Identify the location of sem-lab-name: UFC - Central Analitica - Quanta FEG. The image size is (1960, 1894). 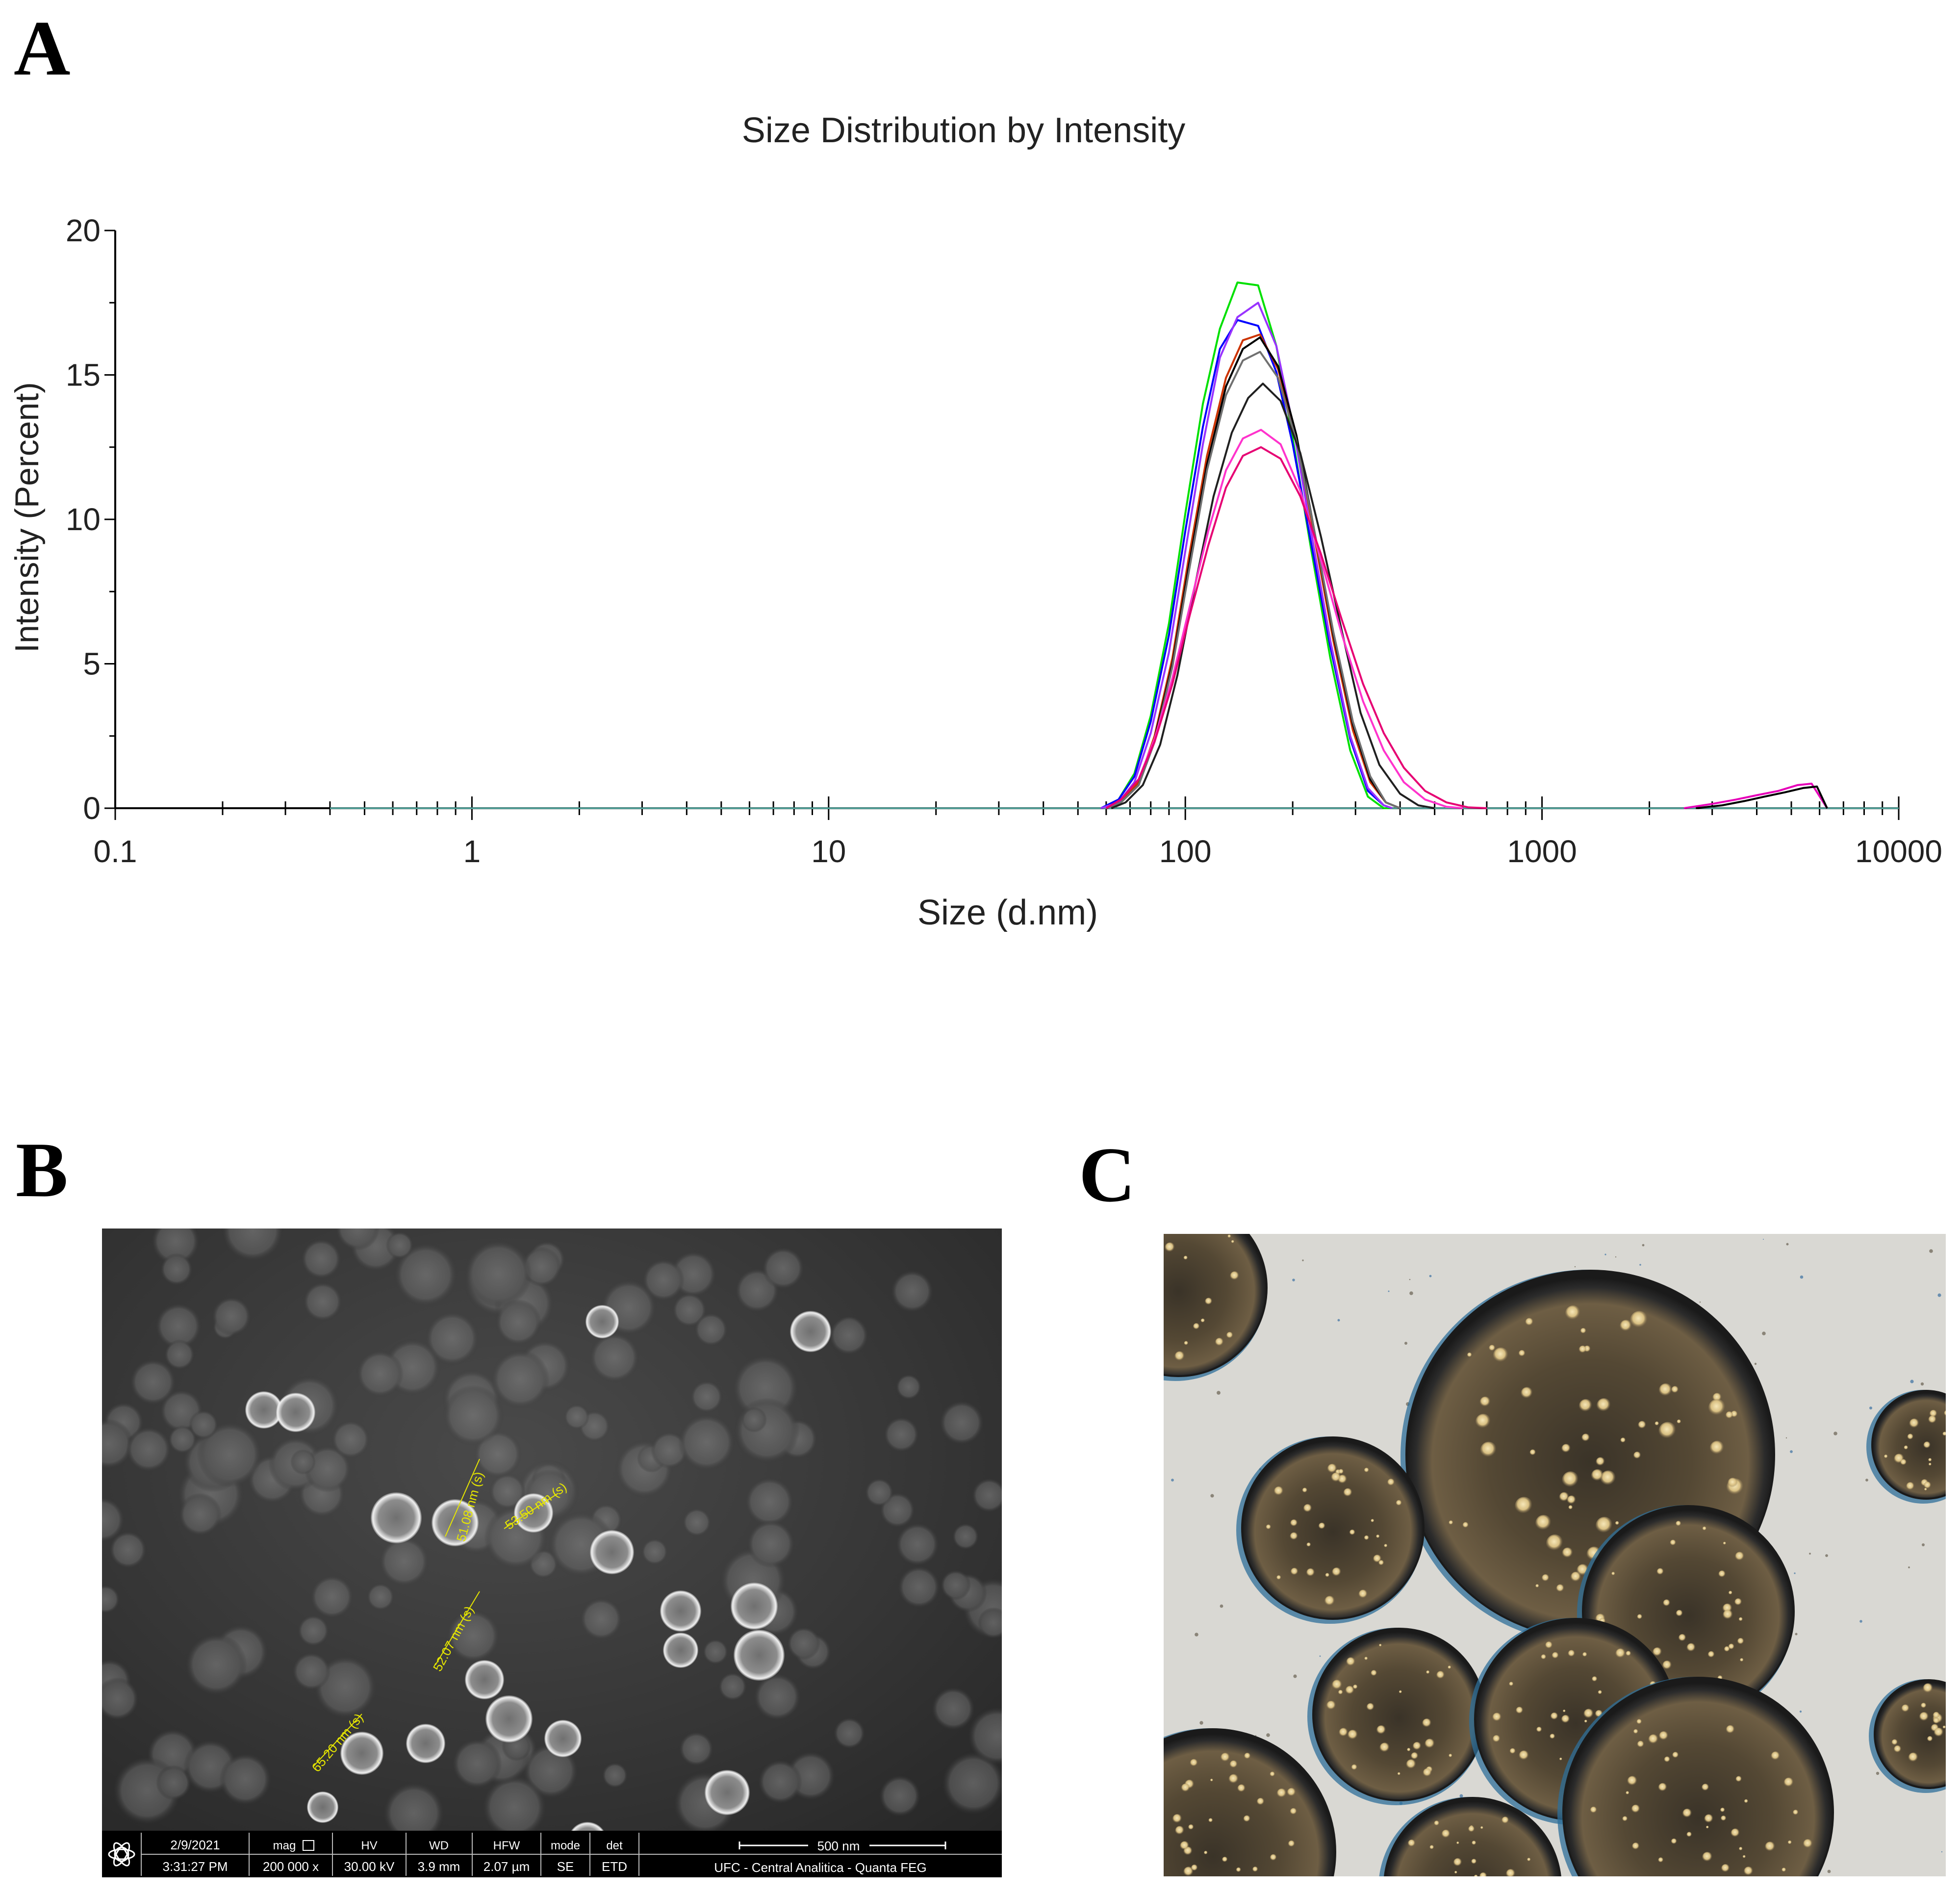
(820, 1867).